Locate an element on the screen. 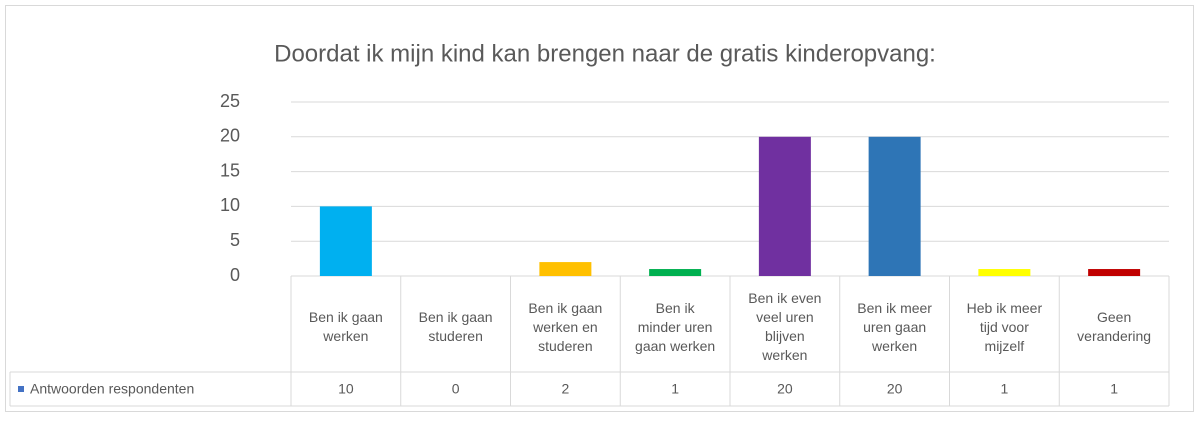  x-tick-label-box: Ben ik even veel uren blijven werken is located at coordinates (785, 326).